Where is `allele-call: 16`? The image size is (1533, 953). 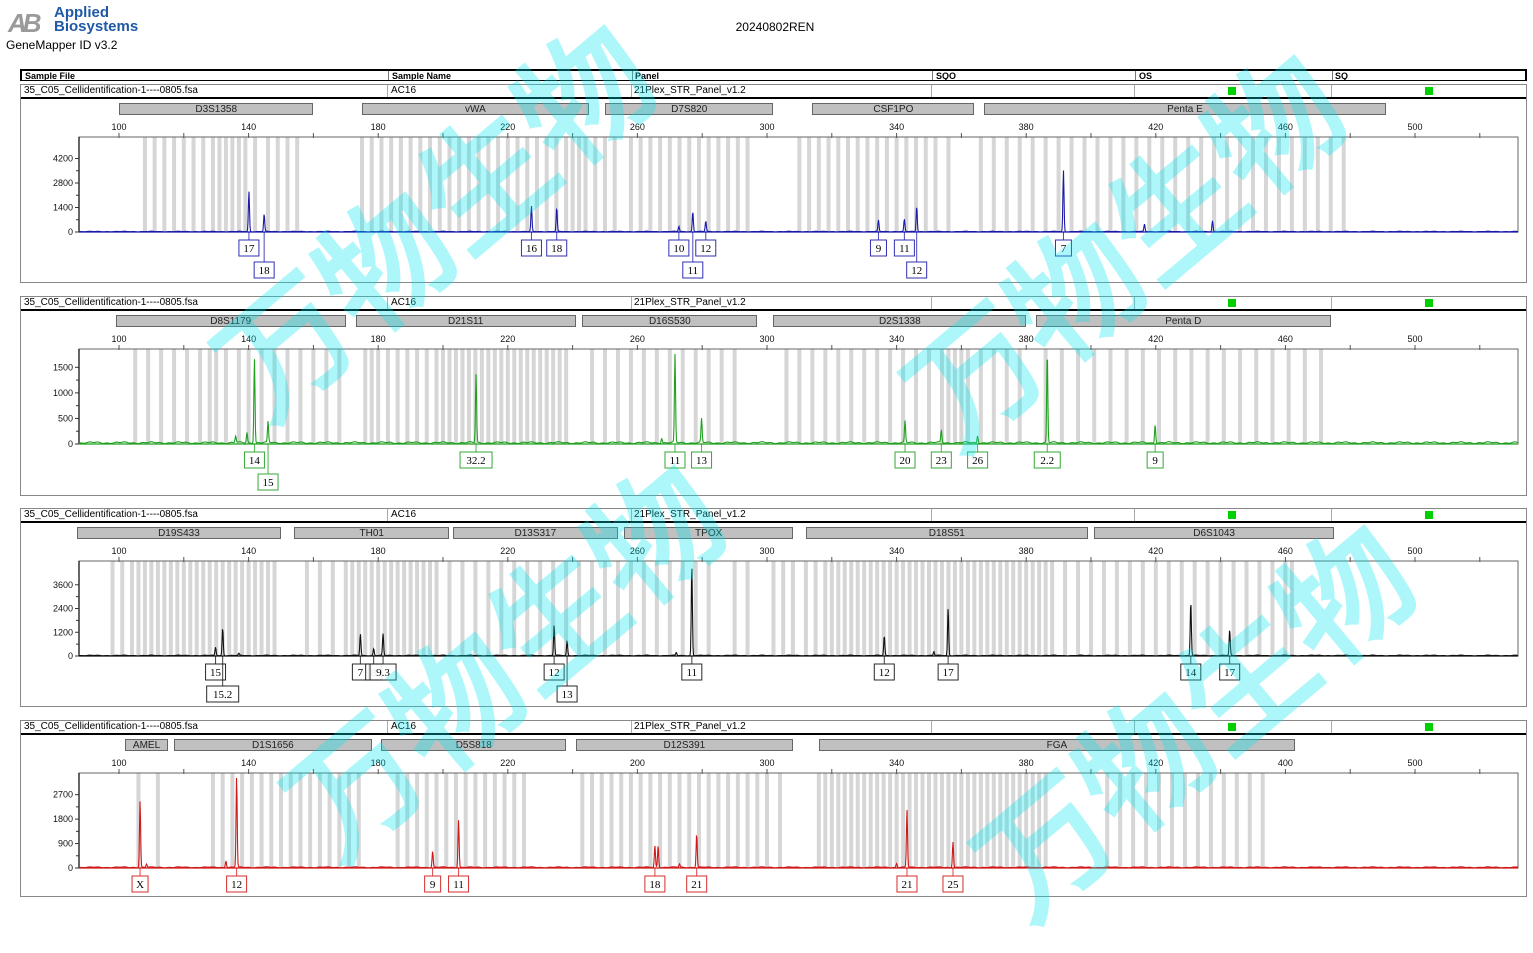
allele-call: 16 is located at coordinates (531, 248).